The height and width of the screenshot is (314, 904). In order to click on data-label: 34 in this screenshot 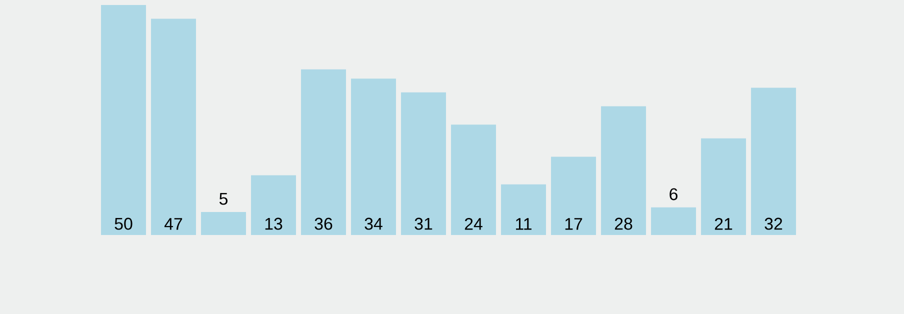, I will do `click(373, 224)`.